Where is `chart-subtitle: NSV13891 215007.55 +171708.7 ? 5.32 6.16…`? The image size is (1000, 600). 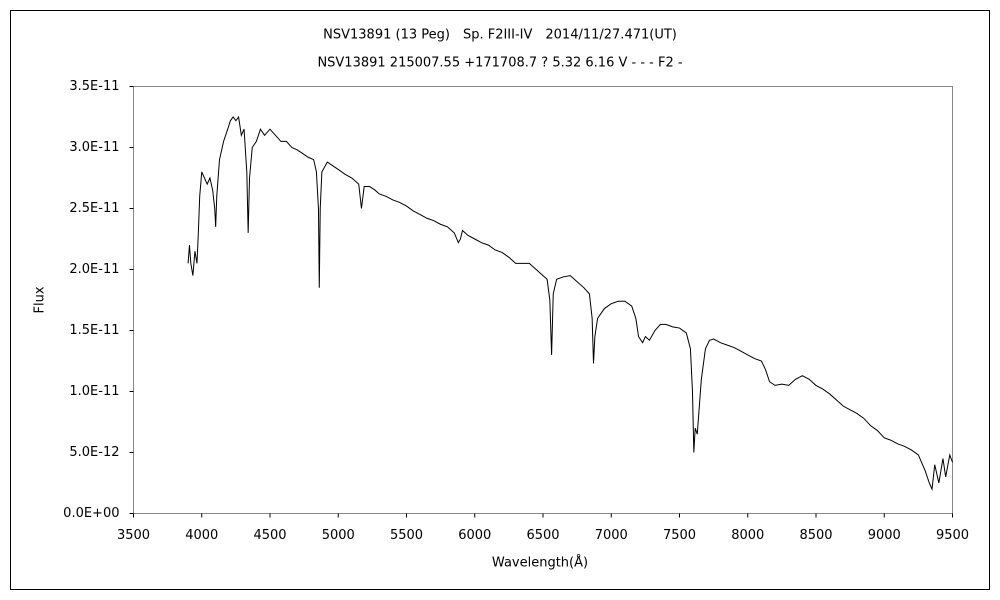
chart-subtitle: NSV13891 215007.55 +171708.7 ? 5.32 6.16… is located at coordinates (499, 63).